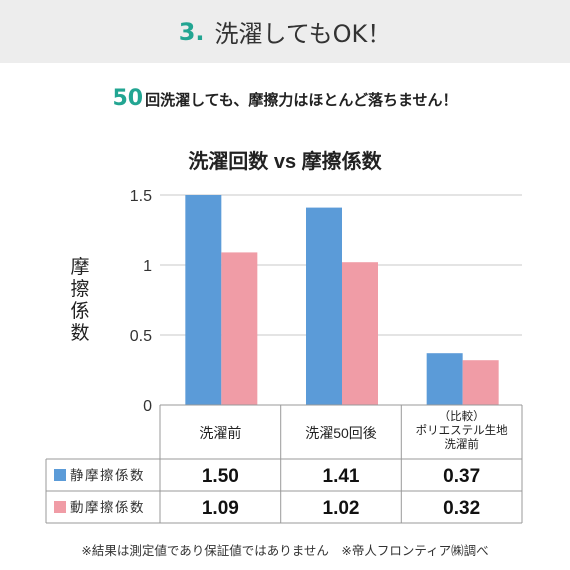  I want to click on y-axis-label-char: 擦, so click(79, 289).